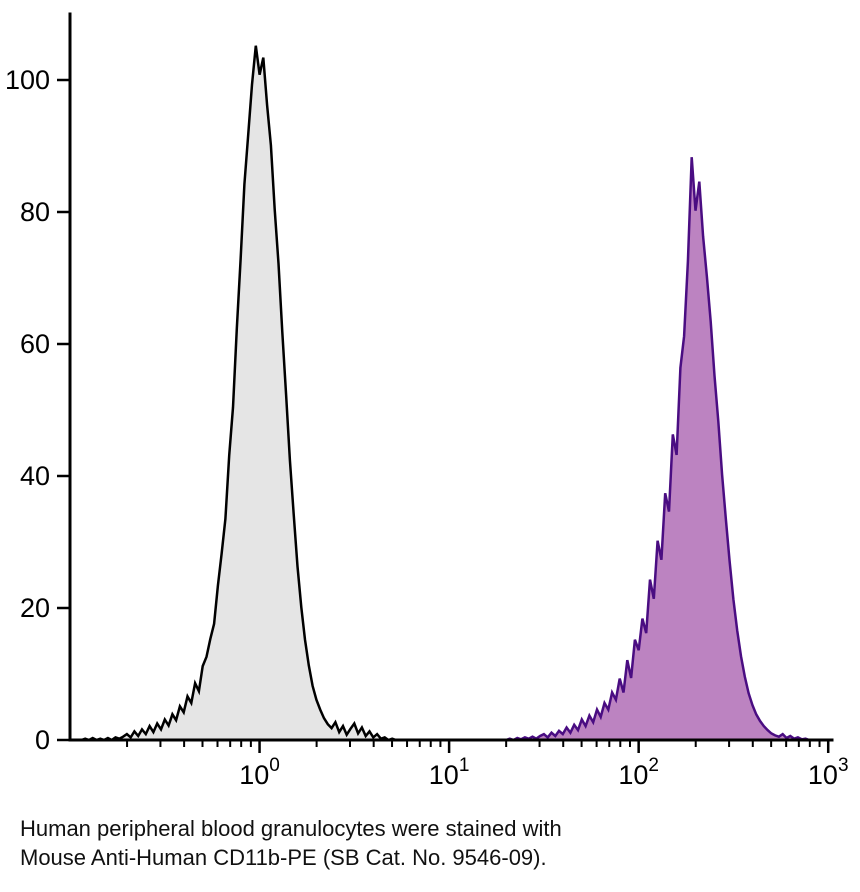 This screenshot has height=892, width=860. I want to click on y-axis-tick-label: 20, so click(35, 608).